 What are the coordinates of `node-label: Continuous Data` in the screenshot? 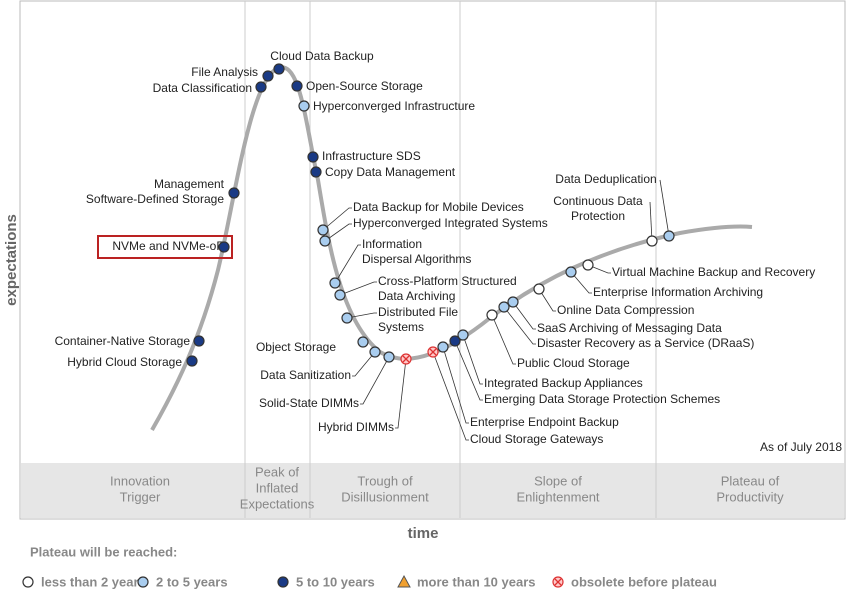 It's located at (598, 201).